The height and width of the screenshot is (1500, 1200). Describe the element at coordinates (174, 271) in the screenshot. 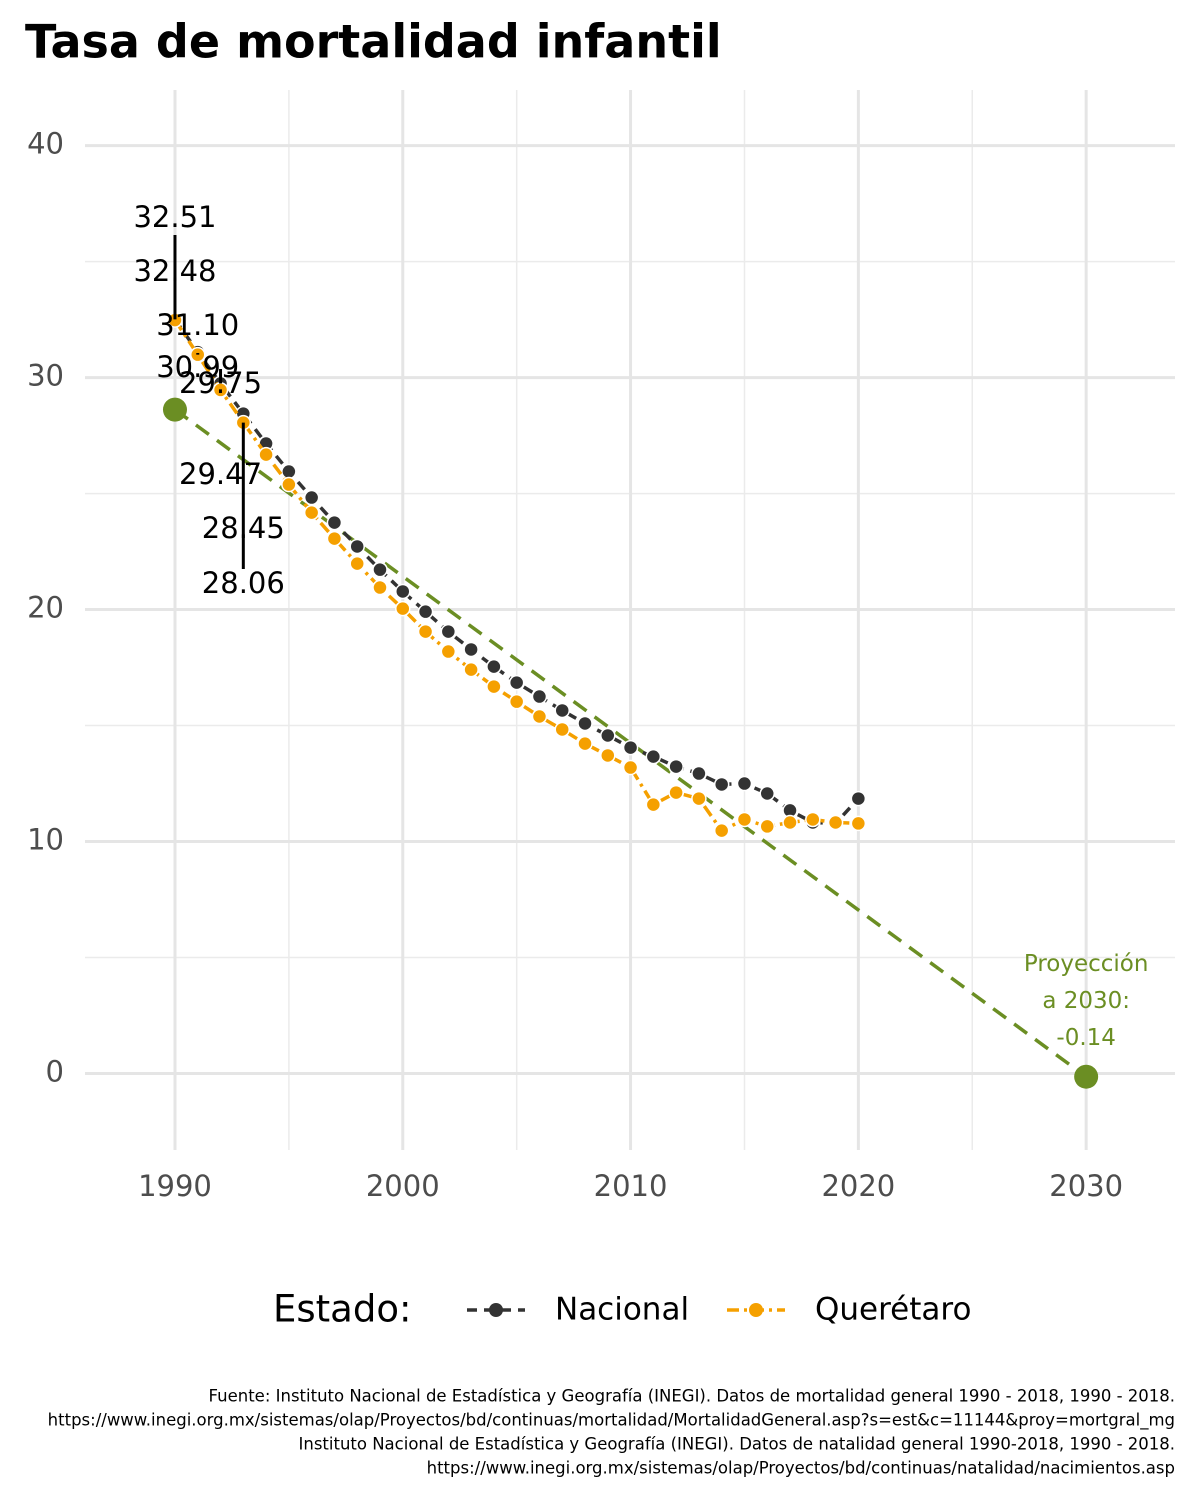

I see `data-label: 32.48` at that location.